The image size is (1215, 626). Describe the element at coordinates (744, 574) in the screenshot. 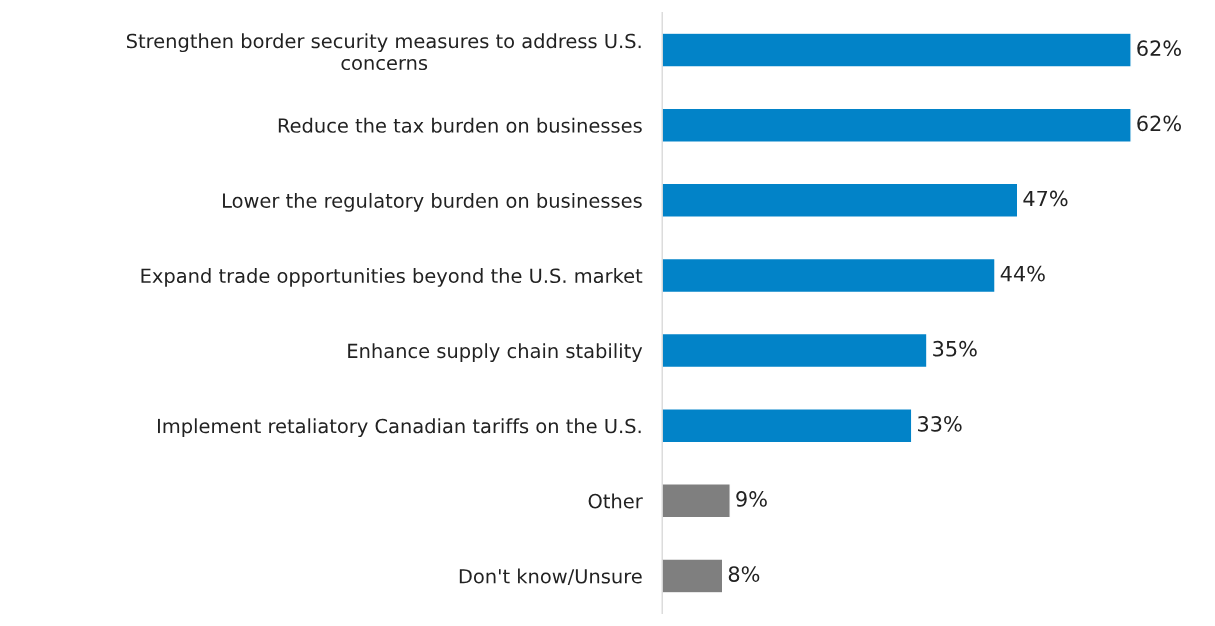

I see `data-label: 8%` at that location.